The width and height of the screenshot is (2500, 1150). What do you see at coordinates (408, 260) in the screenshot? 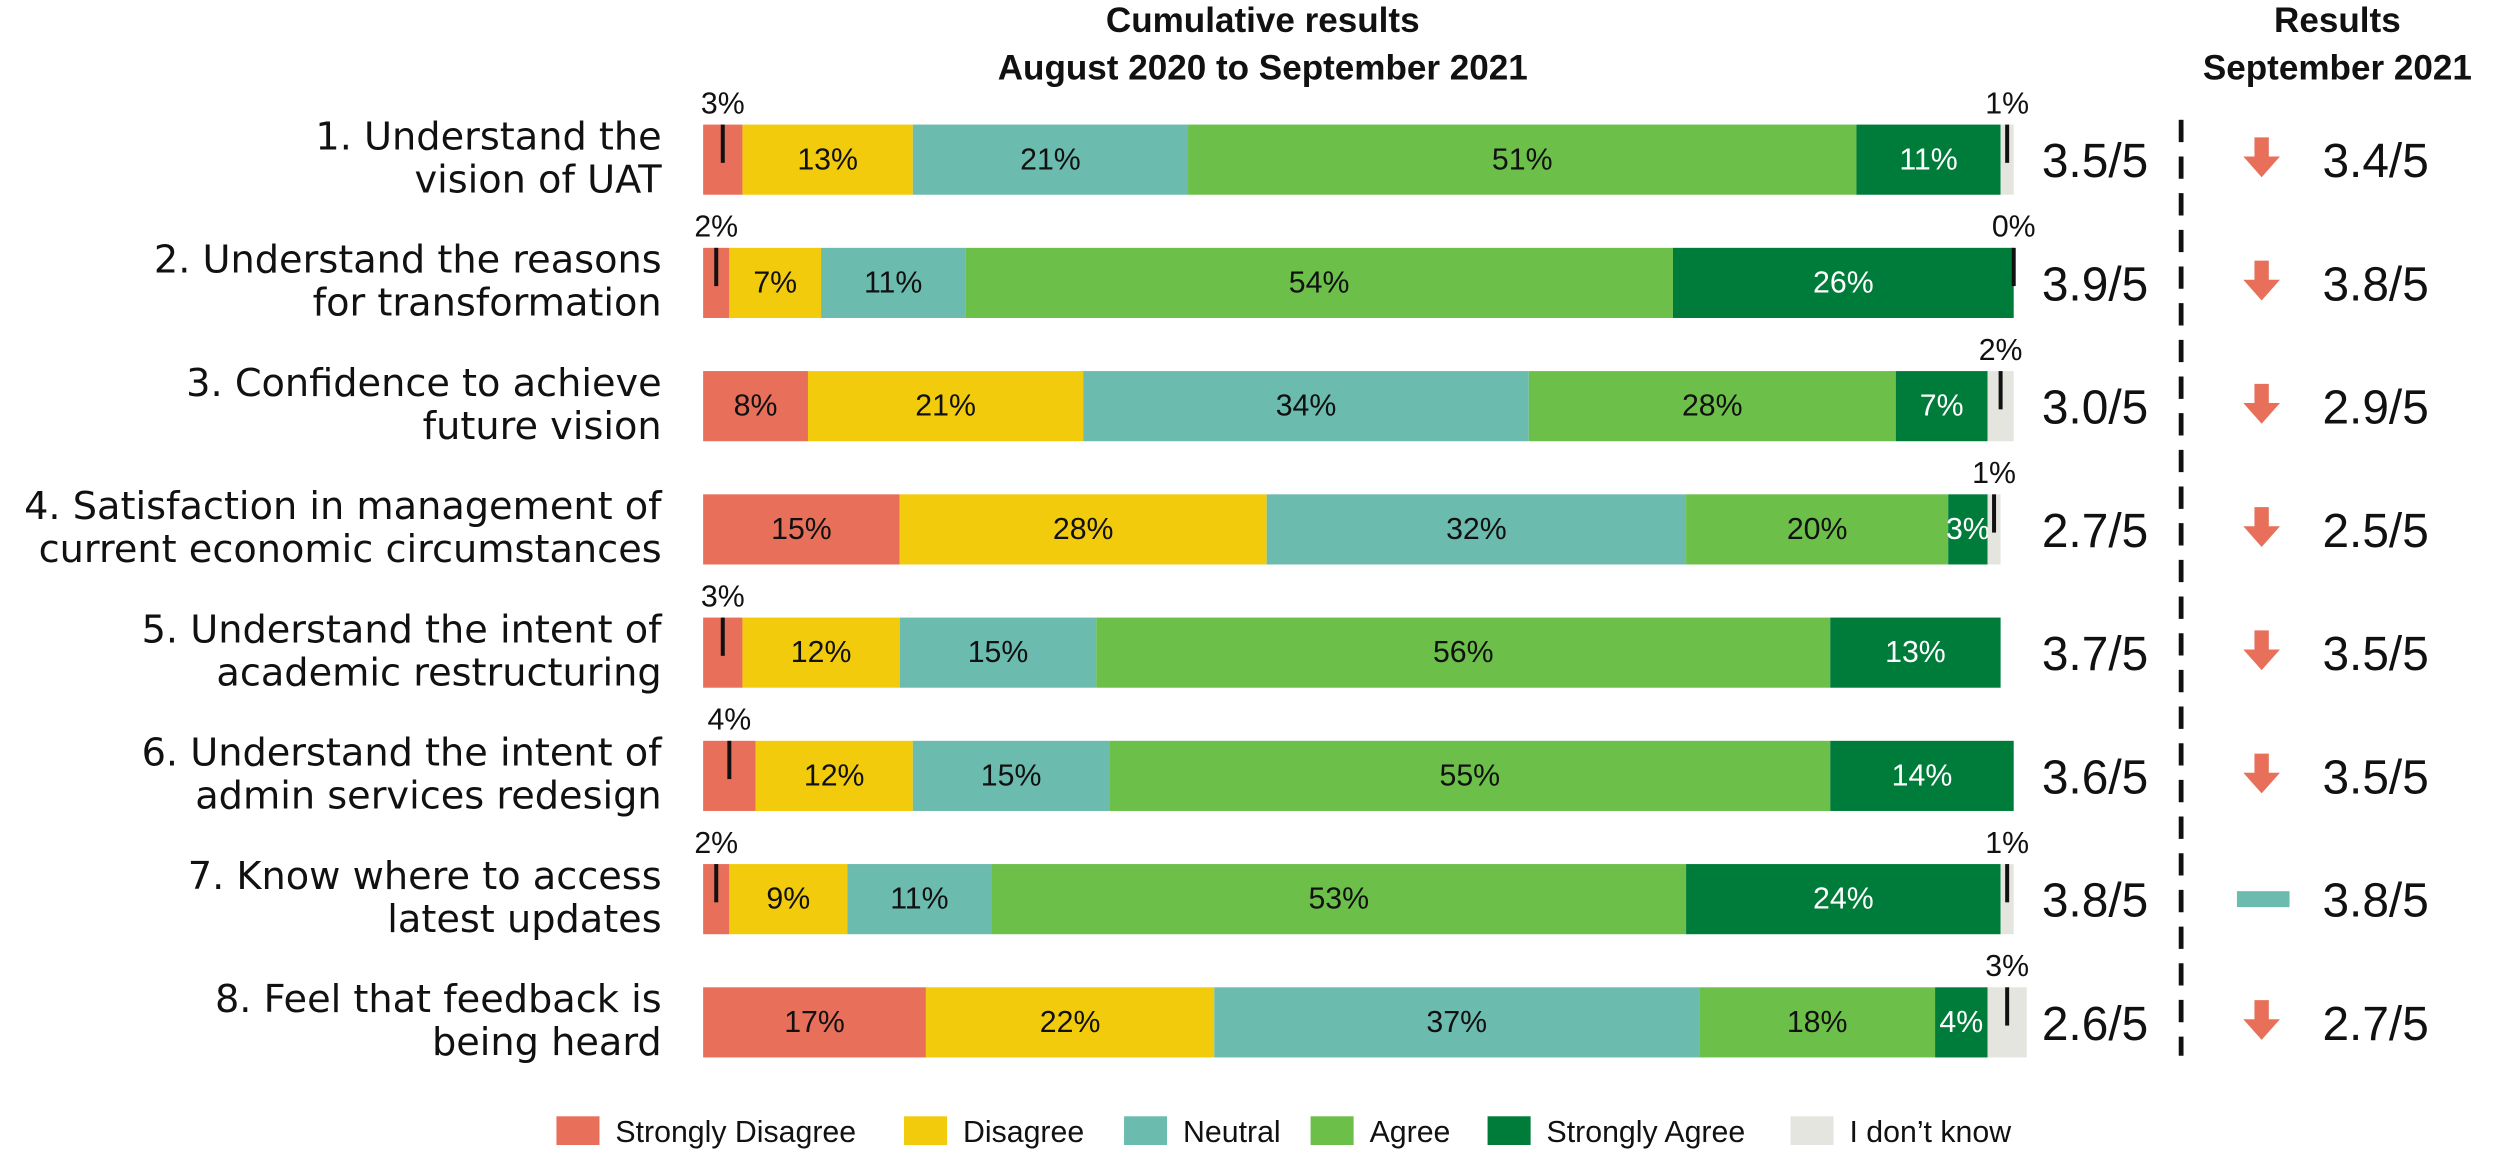
I see `category-label: 2. Understand the reasons` at bounding box center [408, 260].